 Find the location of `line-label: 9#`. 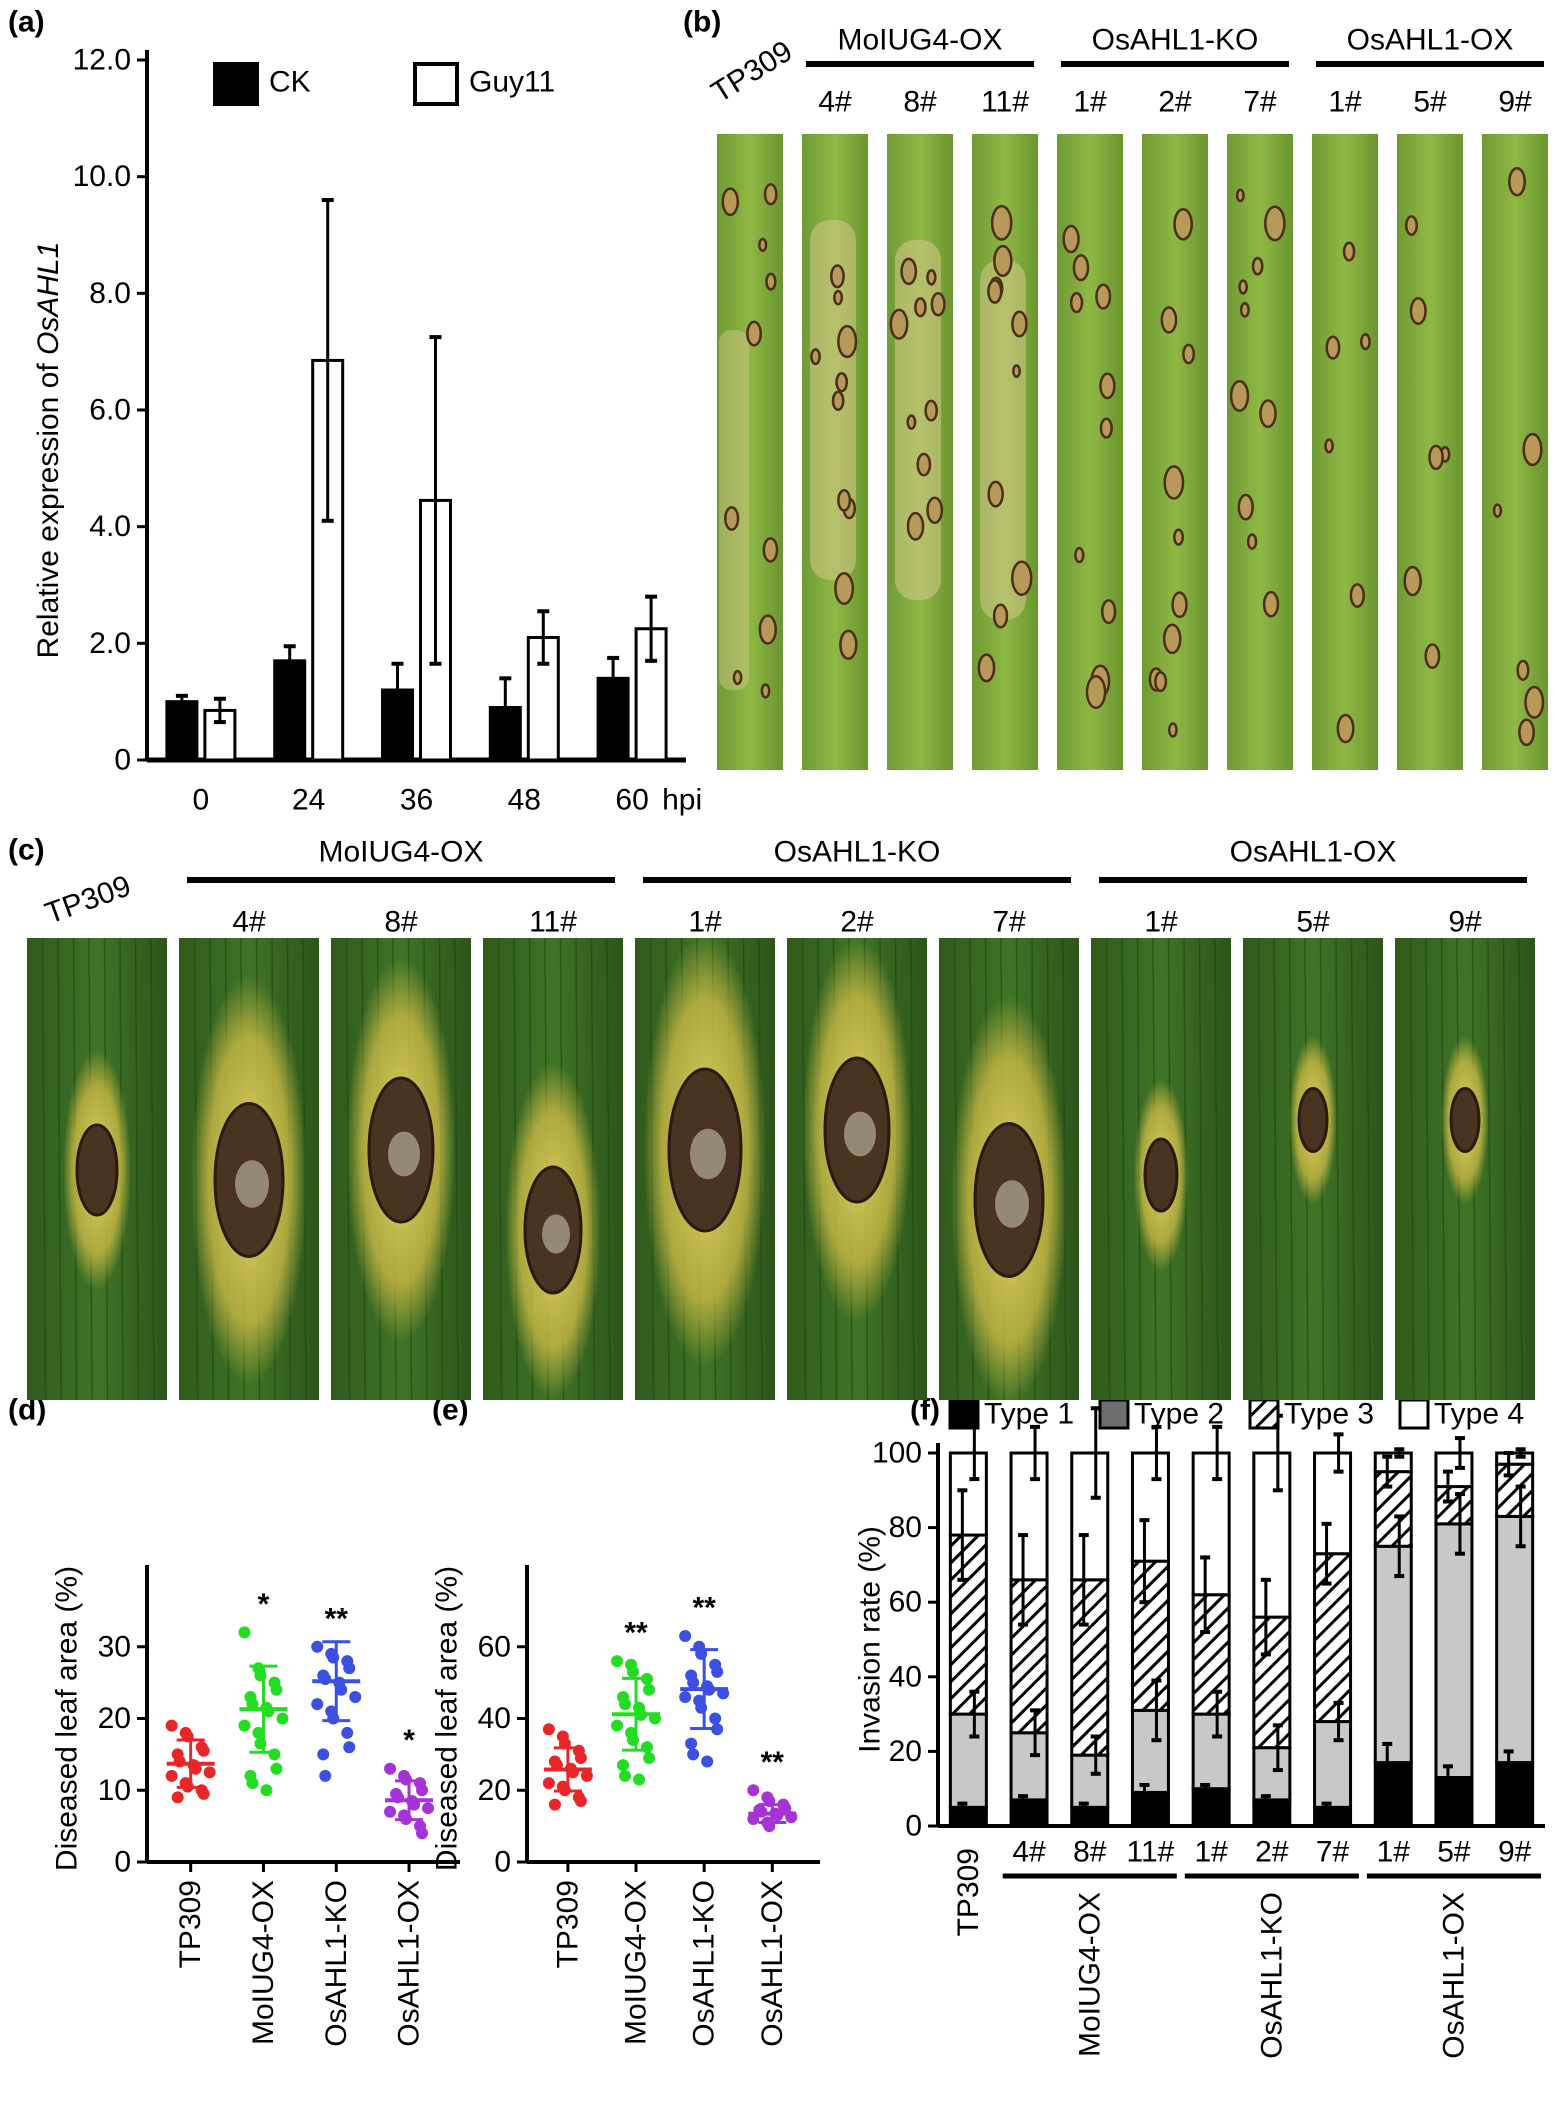

line-label: 9# is located at coordinates (1515, 102).